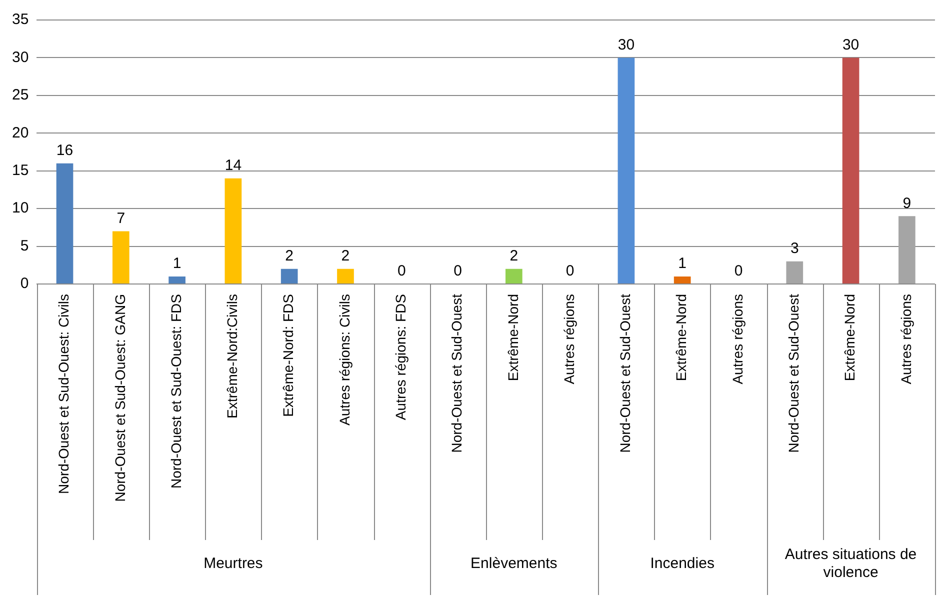 The image size is (941, 599). I want to click on x-tick-label: Autres régions: FDS, so click(400, 357).